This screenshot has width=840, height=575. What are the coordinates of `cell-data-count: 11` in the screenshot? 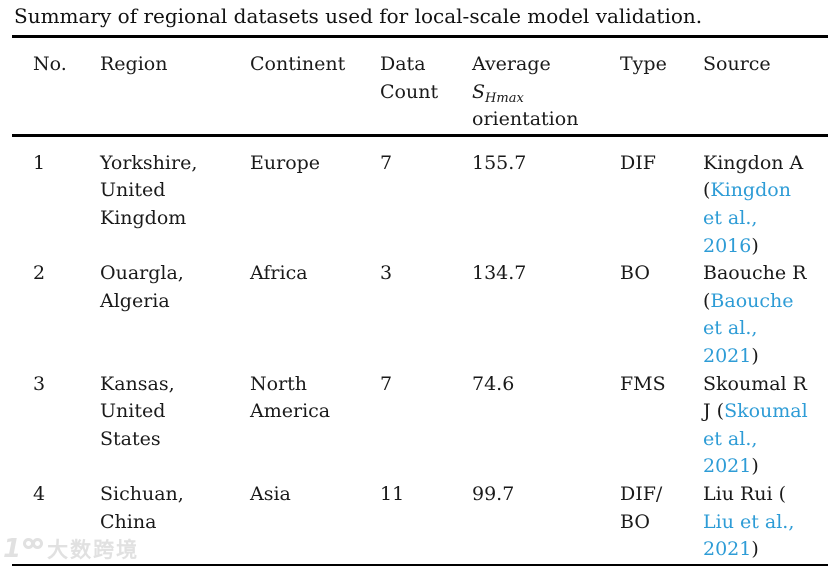 It's located at (392, 493).